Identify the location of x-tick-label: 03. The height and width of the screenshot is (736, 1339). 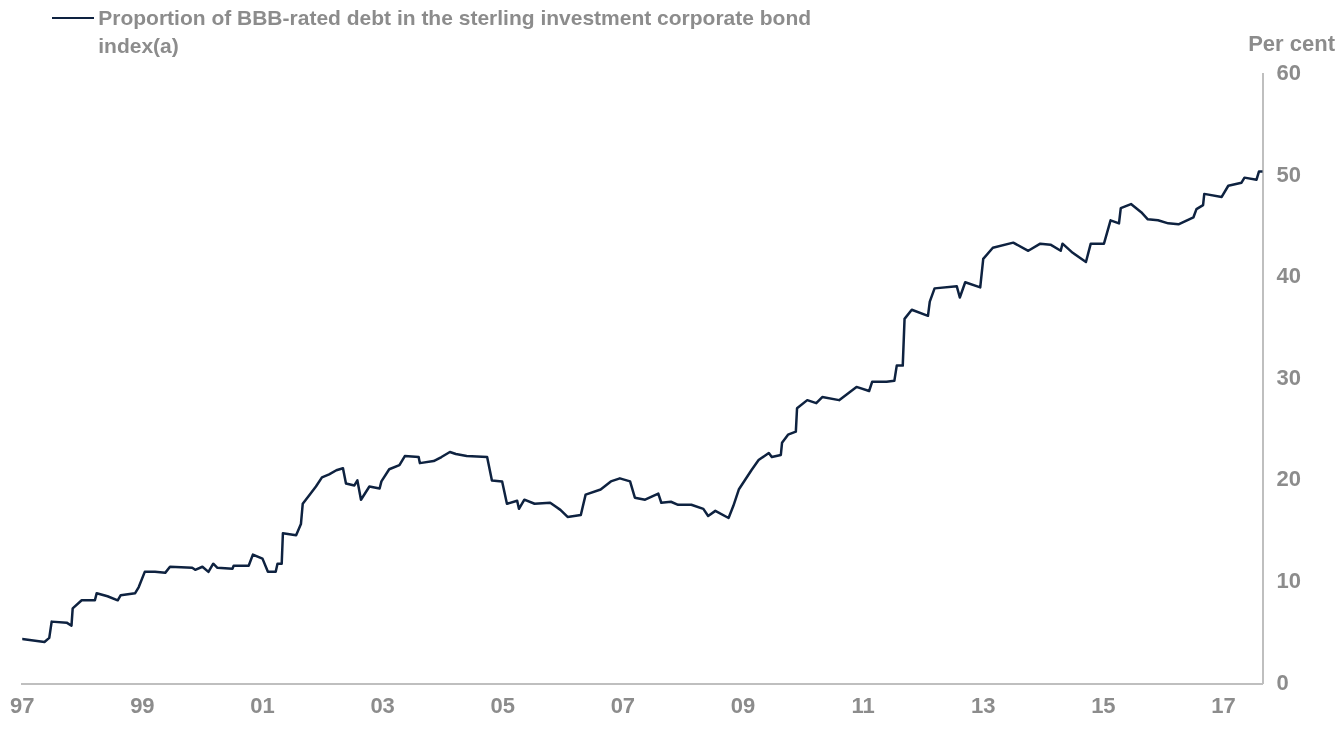
(382, 705).